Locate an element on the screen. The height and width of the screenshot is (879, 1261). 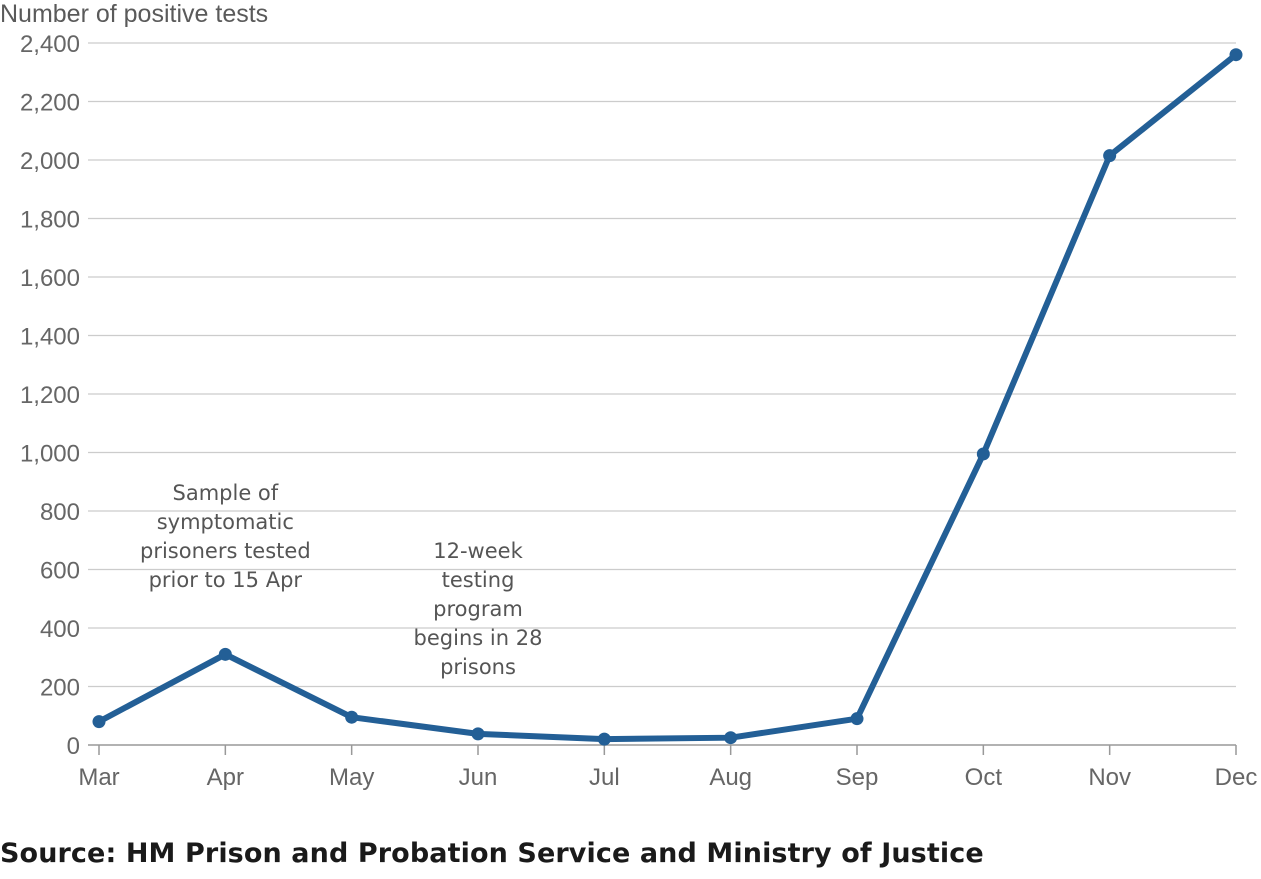
x-tick-label: Oct is located at coordinates (984, 777).